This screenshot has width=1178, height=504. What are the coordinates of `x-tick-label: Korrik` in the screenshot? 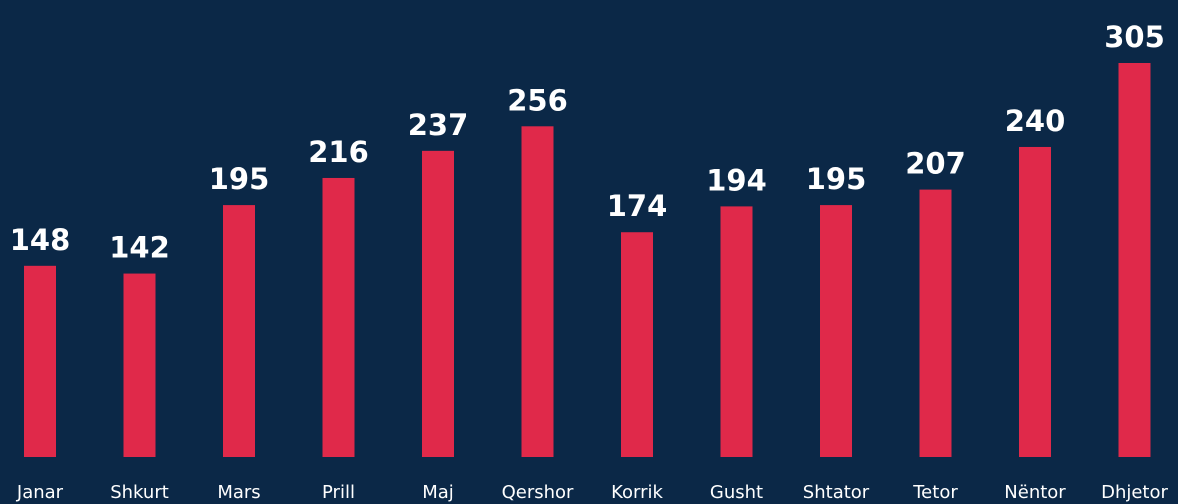 It's located at (637, 492).